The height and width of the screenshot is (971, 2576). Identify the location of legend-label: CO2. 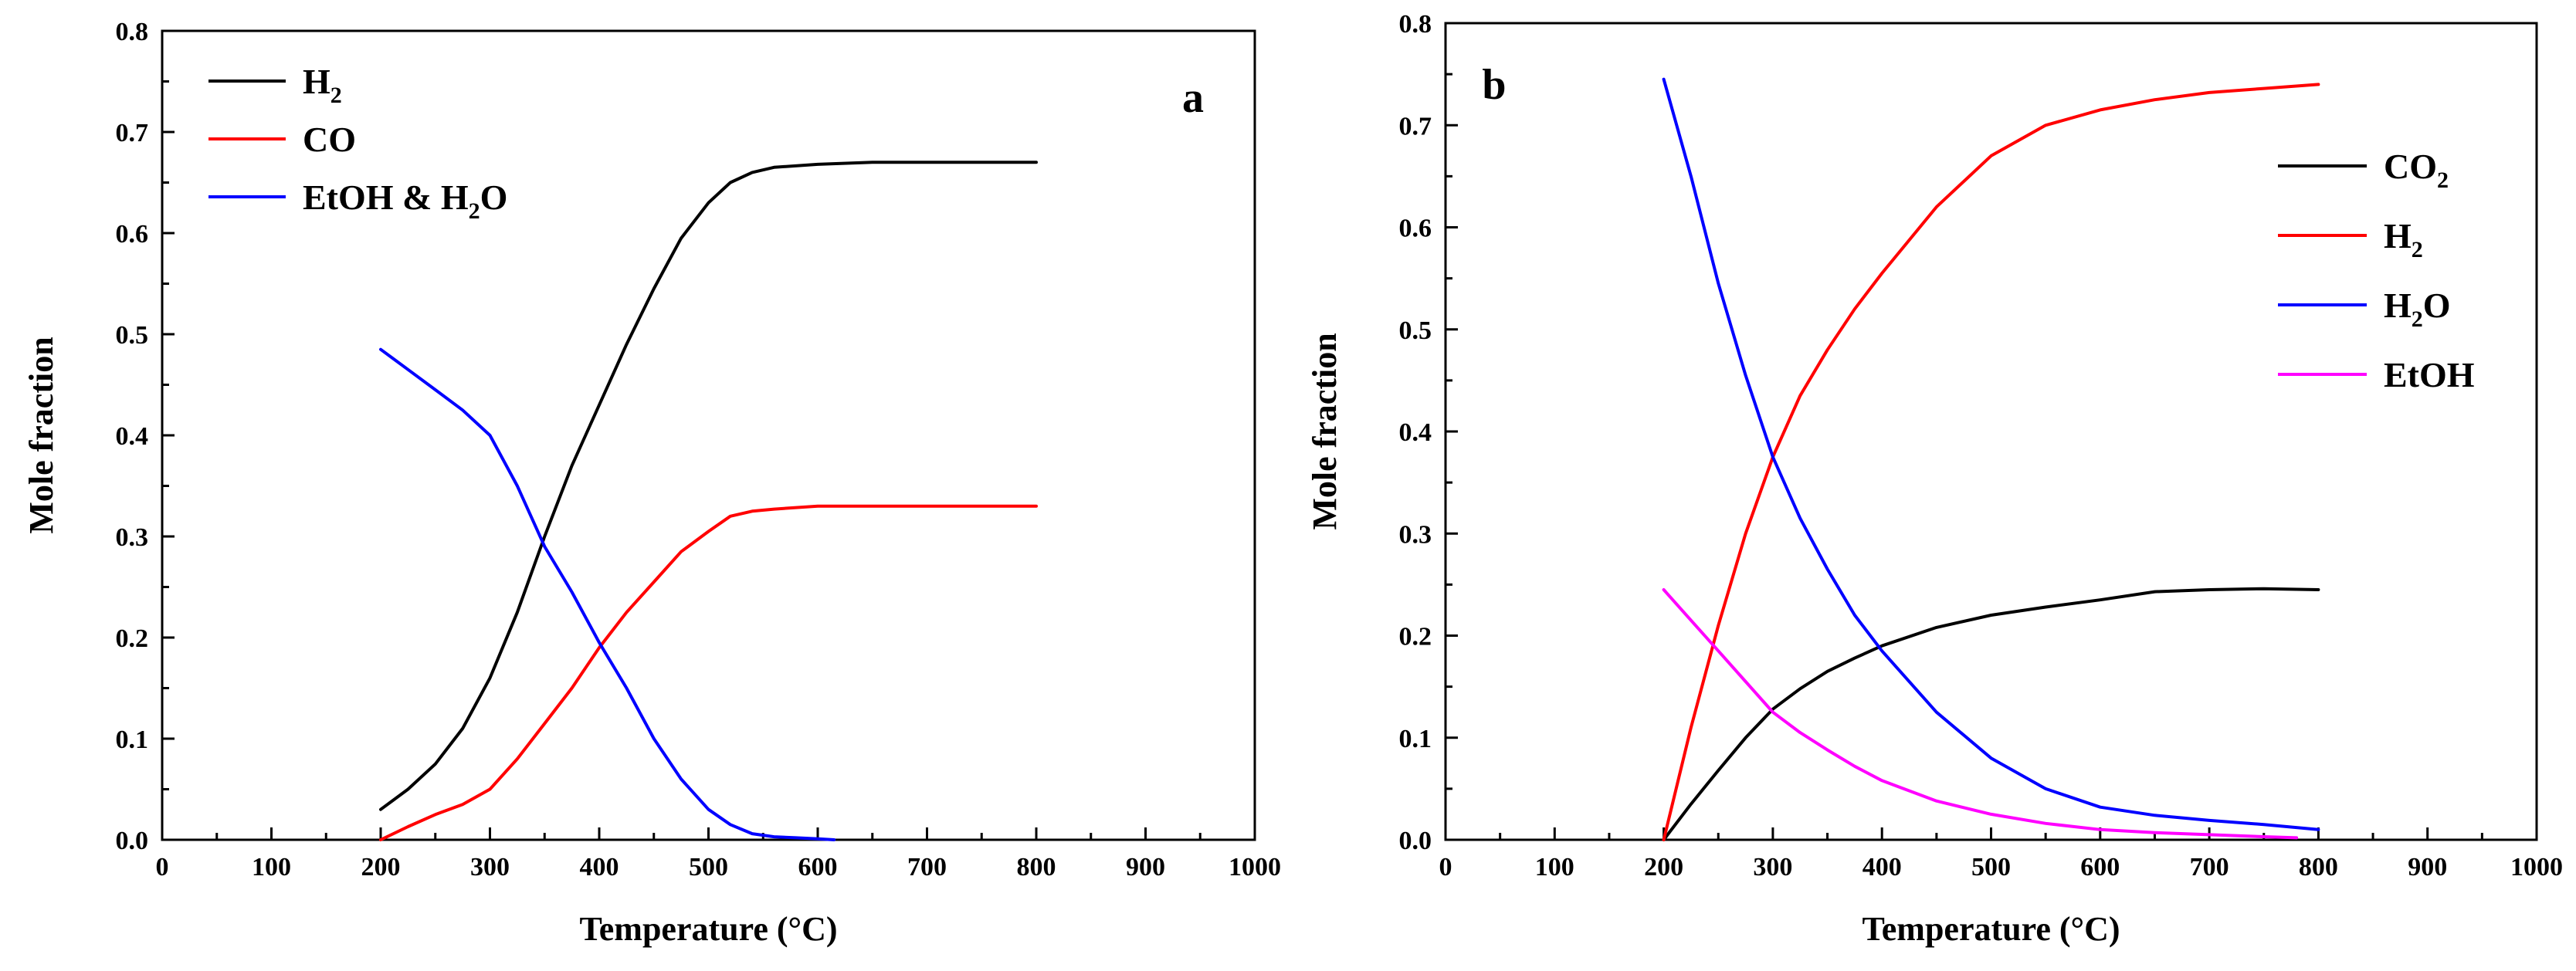
(2416, 170).